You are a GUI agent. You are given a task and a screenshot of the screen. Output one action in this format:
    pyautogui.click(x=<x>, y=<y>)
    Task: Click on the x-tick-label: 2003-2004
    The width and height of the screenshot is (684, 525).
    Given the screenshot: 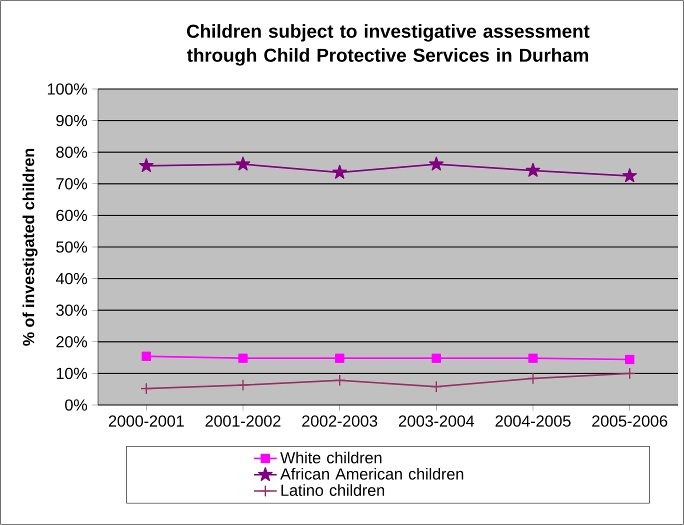 What is the action you would take?
    pyautogui.click(x=436, y=421)
    